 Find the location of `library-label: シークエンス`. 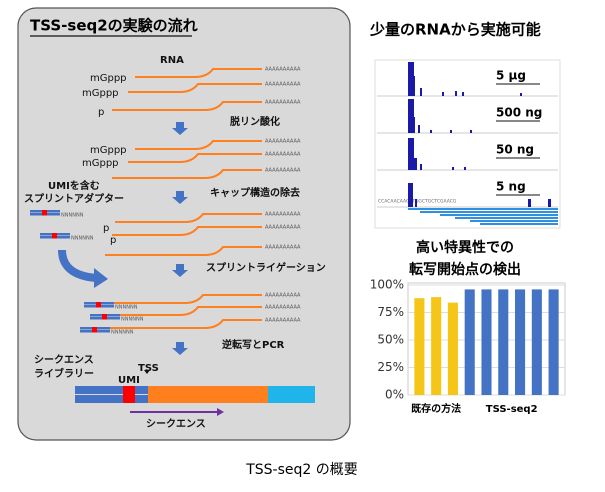

library-label: シークエンス is located at coordinates (64, 360).